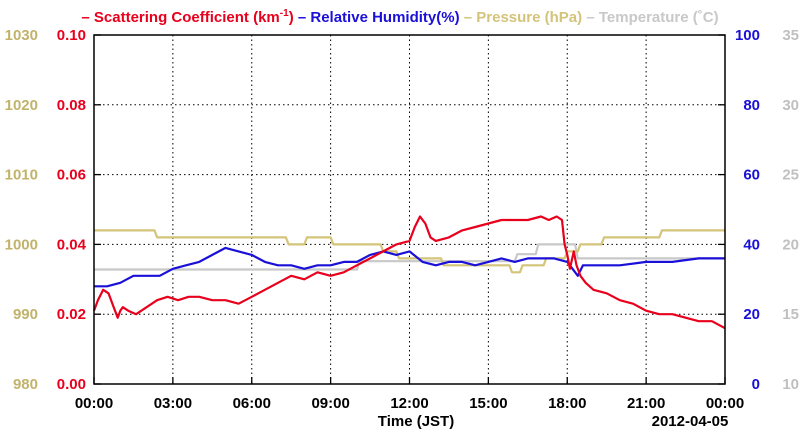  What do you see at coordinates (21, 175) in the screenshot?
I see `pressure-tick-label: 1010` at bounding box center [21, 175].